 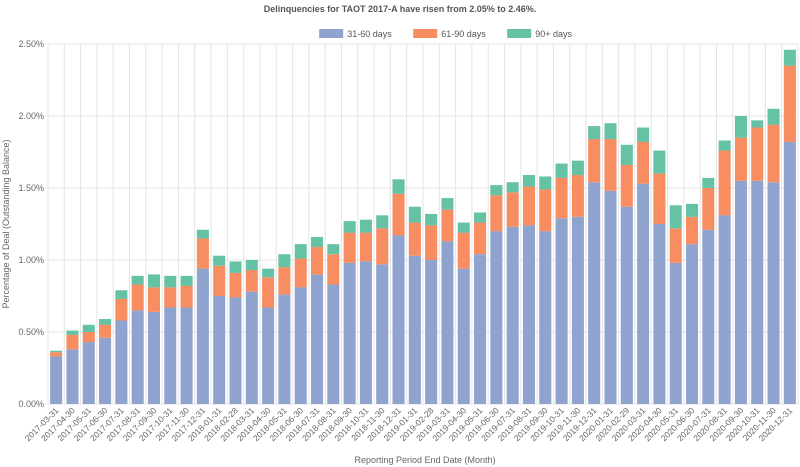 What do you see at coordinates (445, 34) in the screenshot?
I see `legend: 31-60 days 61-90 days 90+ days` at bounding box center [445, 34].